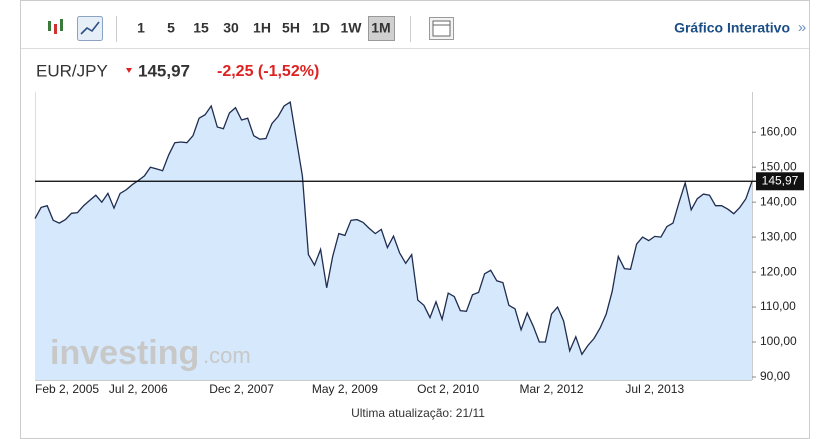 This screenshot has width=830, height=439. I want to click on line-icon, so click(90, 28).